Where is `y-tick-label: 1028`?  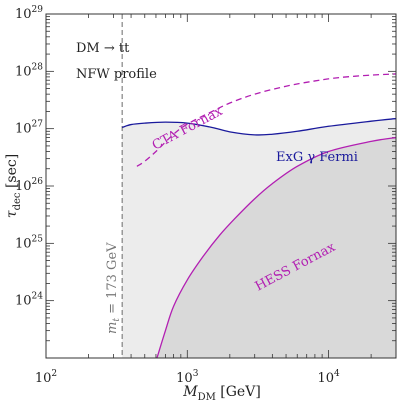
y-tick-label: 1028 is located at coordinates (29, 70).